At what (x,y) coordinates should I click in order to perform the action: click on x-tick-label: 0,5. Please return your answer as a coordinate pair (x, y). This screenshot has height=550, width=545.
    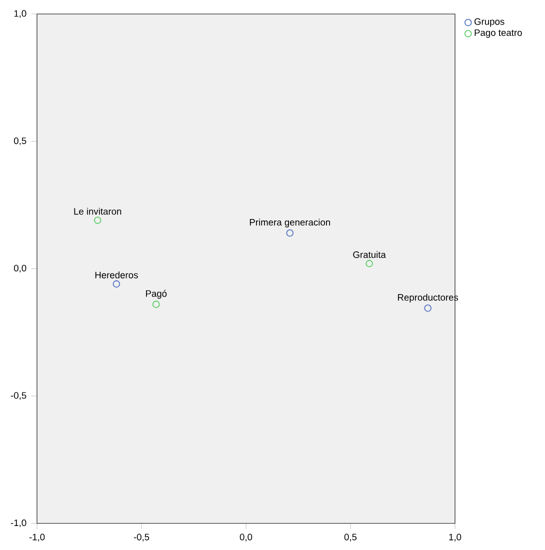
    Looking at the image, I should click on (350, 538).